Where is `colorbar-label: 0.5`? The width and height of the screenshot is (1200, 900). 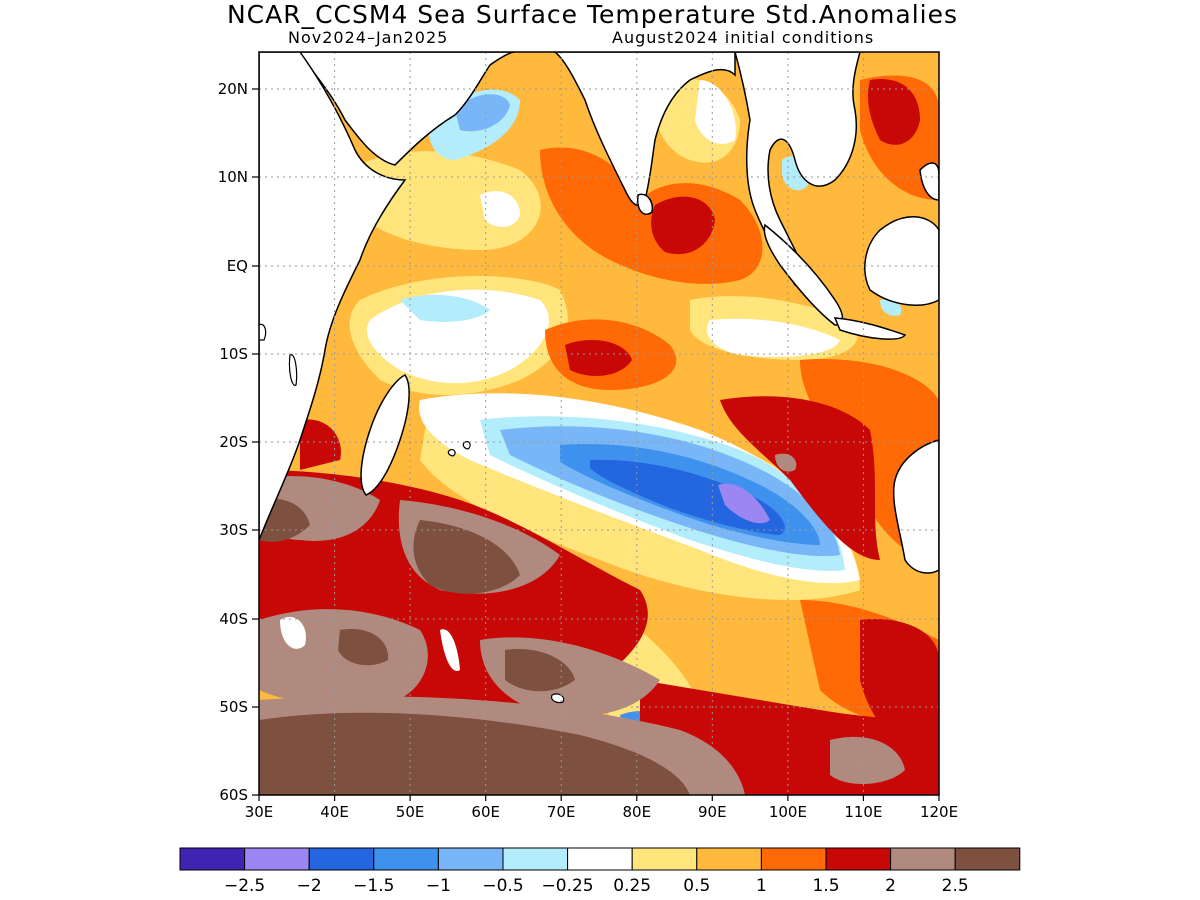 colorbar-label: 0.5 is located at coordinates (696, 886).